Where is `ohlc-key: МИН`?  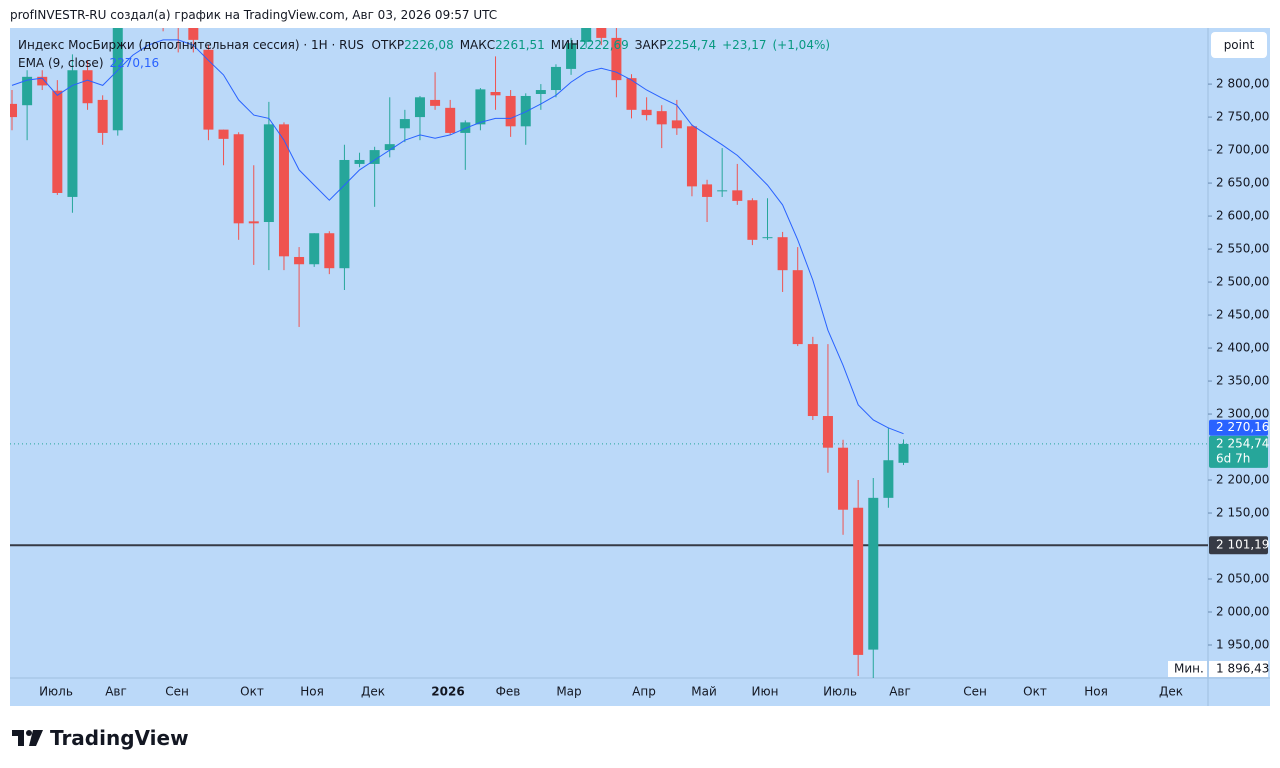
ohlc-key: МИН is located at coordinates (565, 45).